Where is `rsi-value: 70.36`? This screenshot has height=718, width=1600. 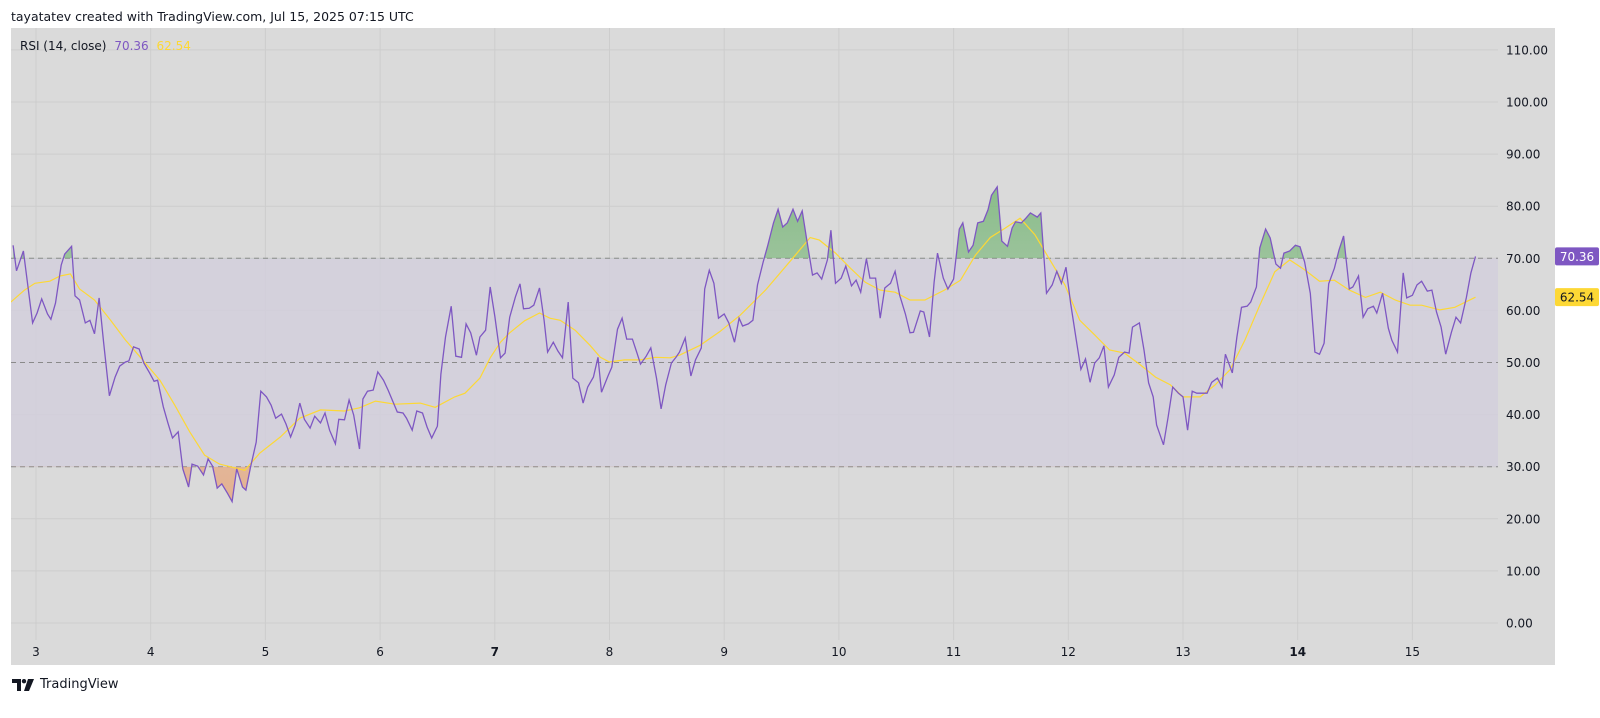 rsi-value: 70.36 is located at coordinates (131, 46).